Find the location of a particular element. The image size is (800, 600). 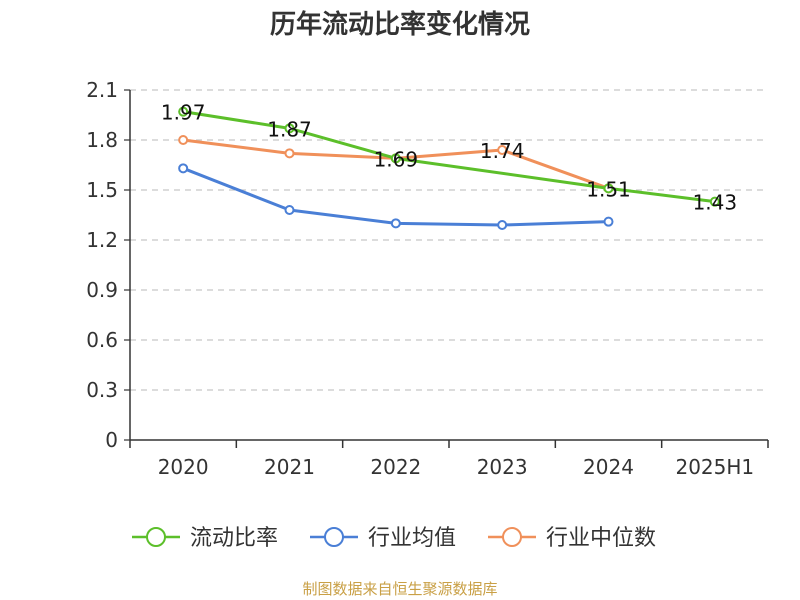

y-tick-label: 0.3 is located at coordinates (102, 390).